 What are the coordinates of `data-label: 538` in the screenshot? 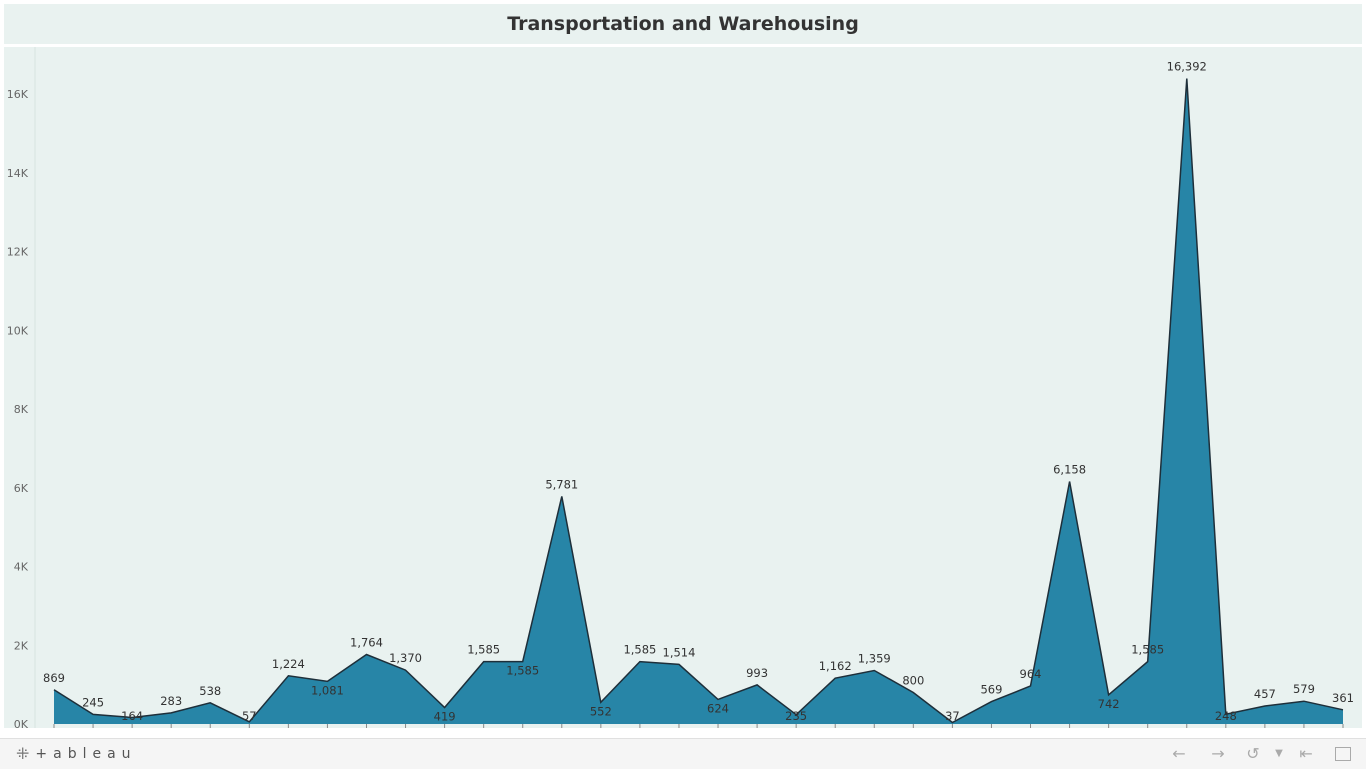 It's located at (210, 691).